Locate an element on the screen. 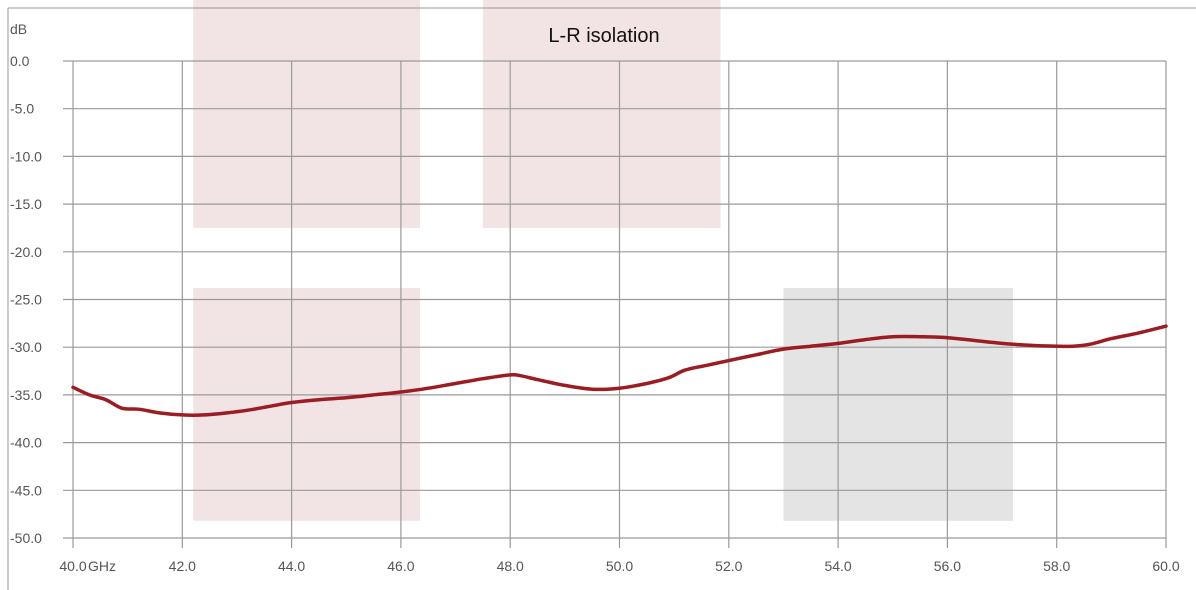  y-tick-label: -45.0 is located at coordinates (26, 490).